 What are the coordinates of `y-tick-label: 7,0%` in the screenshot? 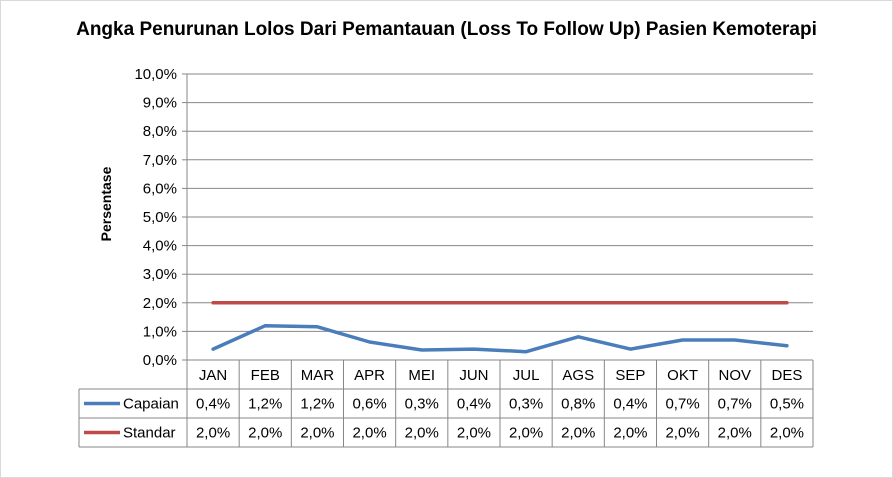 It's located at (160, 160).